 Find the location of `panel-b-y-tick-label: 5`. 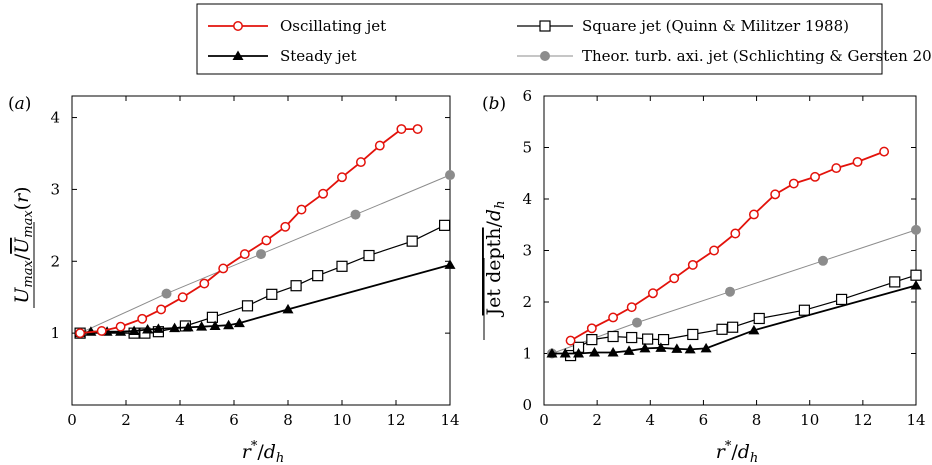

panel-b-y-tick-label: 5 is located at coordinates (527, 148).